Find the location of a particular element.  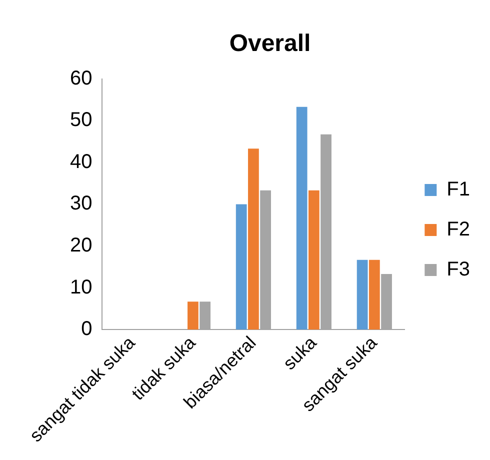

y-tick-label: 0 is located at coordinates (86, 329).